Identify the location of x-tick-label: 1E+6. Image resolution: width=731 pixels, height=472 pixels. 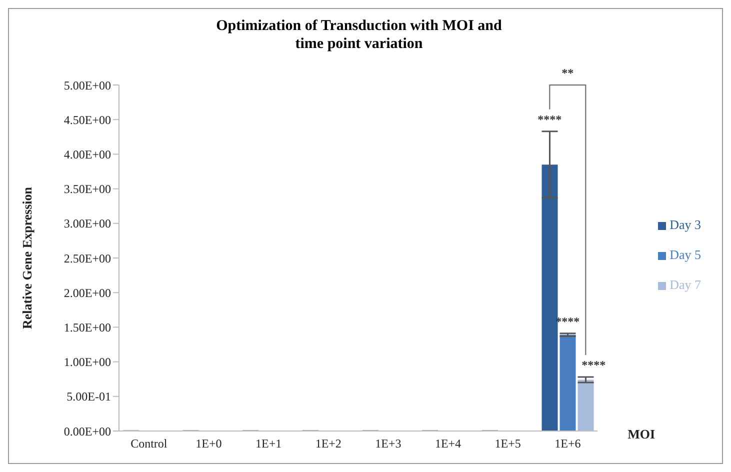
(567, 443).